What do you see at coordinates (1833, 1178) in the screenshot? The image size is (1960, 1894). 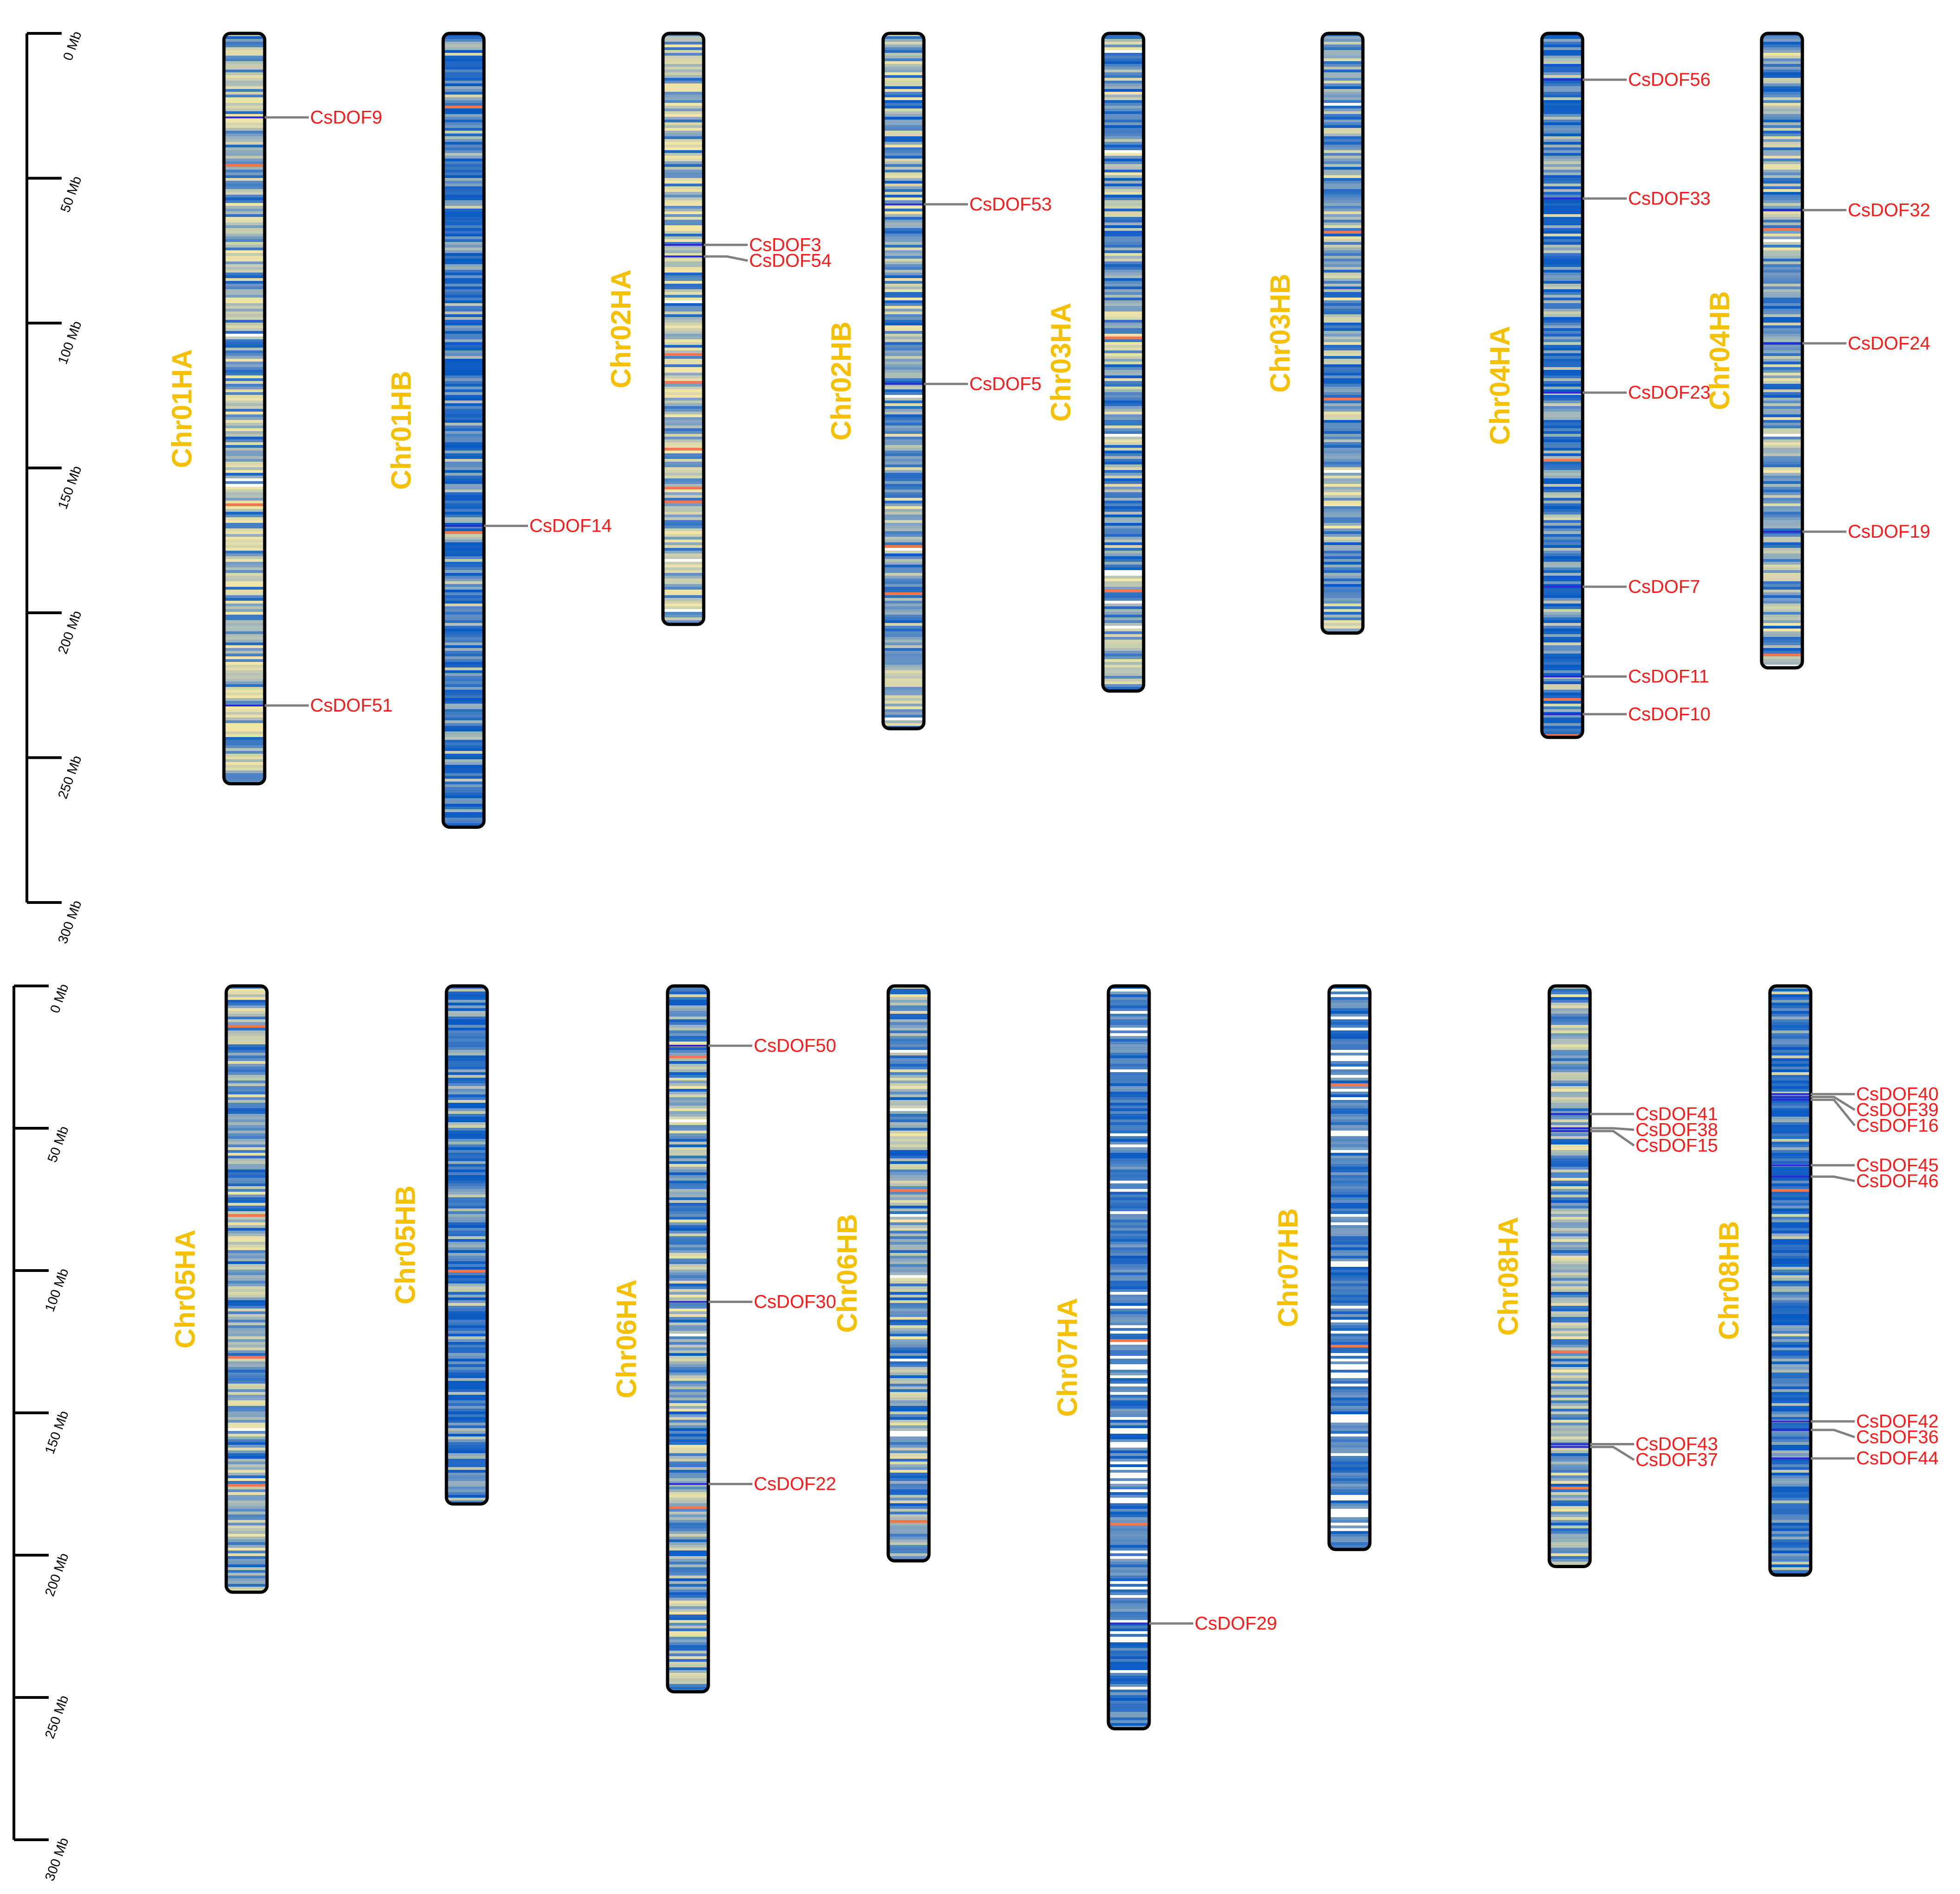 I see `gene-leader-line` at bounding box center [1833, 1178].